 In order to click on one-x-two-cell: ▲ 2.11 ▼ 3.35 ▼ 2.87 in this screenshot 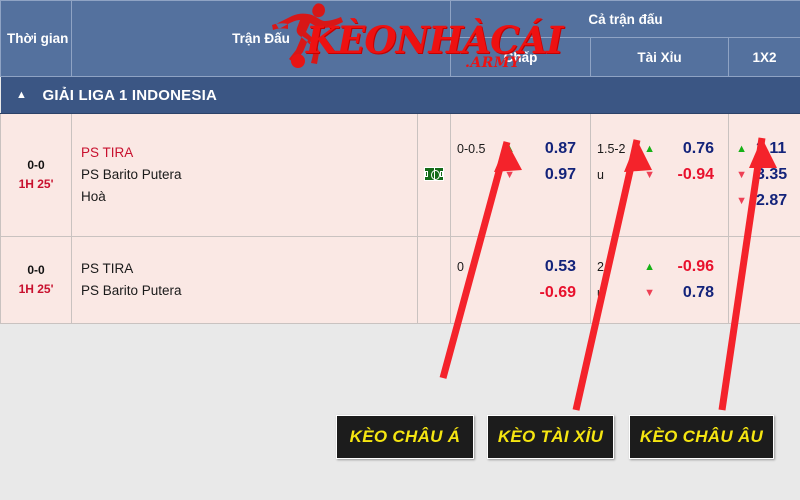, I will do `click(764, 175)`.